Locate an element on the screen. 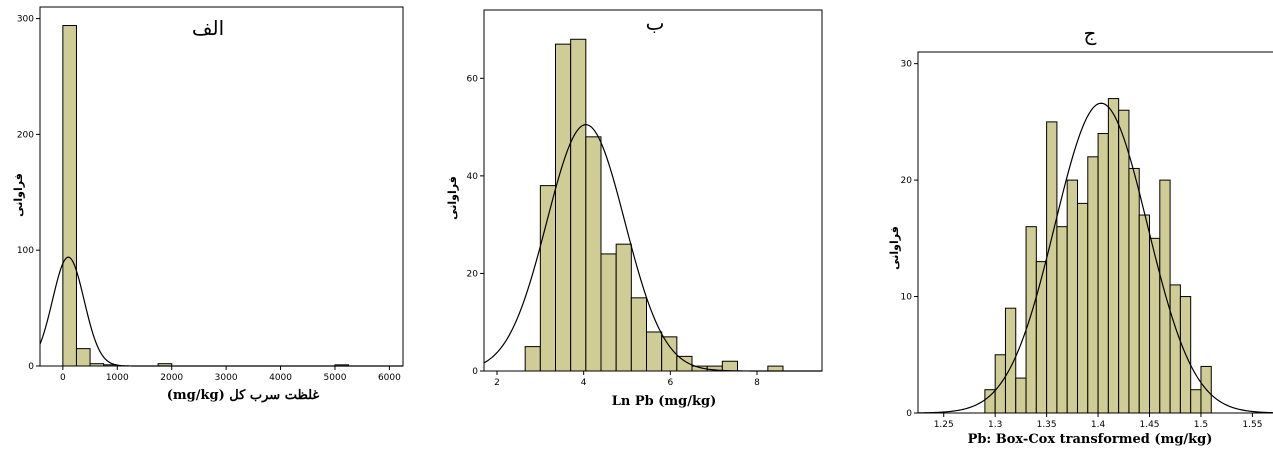  y-tick-label: 60 is located at coordinates (473, 79).